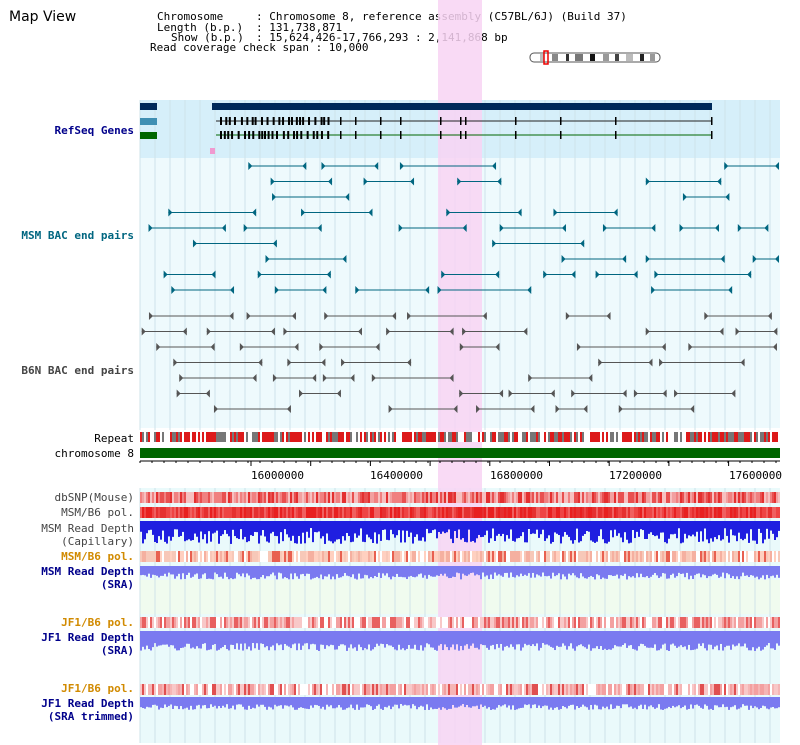  What do you see at coordinates (97, 622) in the screenshot?
I see `track-label-jf1-b6-pol: JF1/B6 pol.` at bounding box center [97, 622].